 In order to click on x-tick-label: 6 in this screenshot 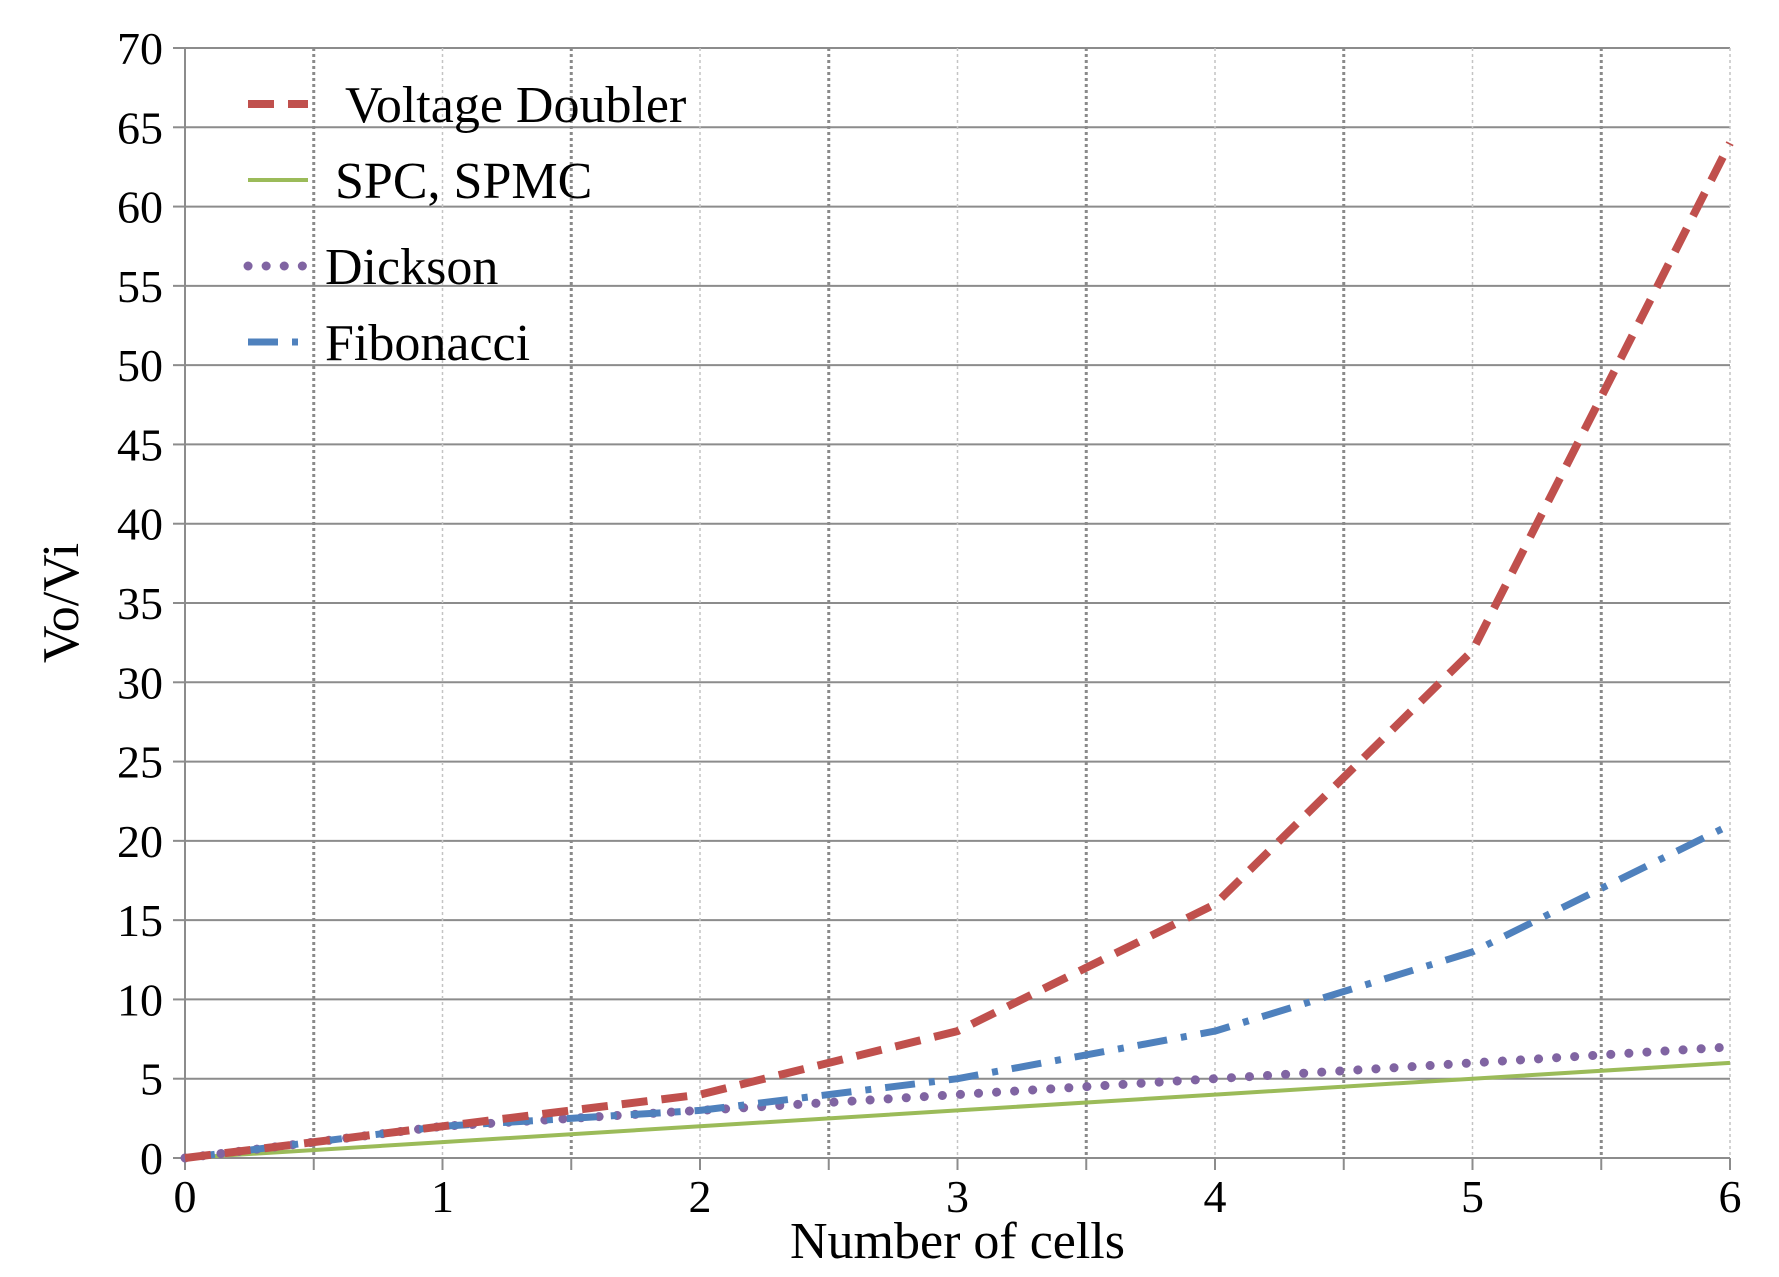, I will do `click(1730, 1196)`.